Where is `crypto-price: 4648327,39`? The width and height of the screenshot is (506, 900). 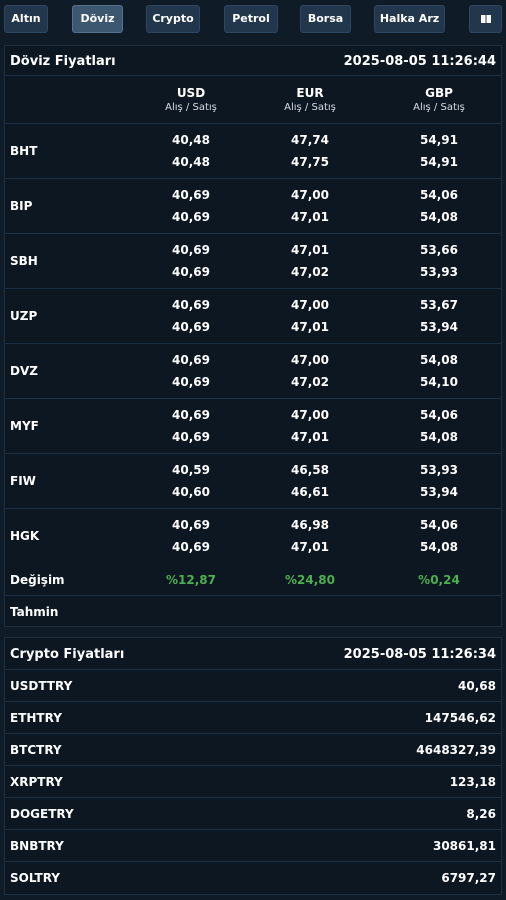
crypto-price: 4648327,39 is located at coordinates (456, 750).